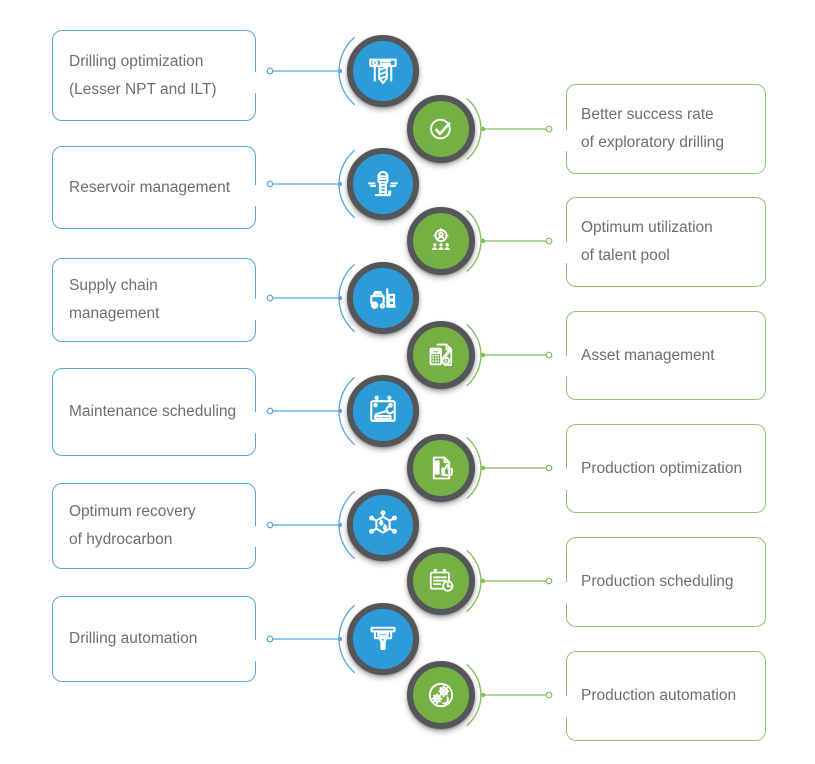 This screenshot has height=764, width=815. I want to click on node-production-automation, so click(441, 695).